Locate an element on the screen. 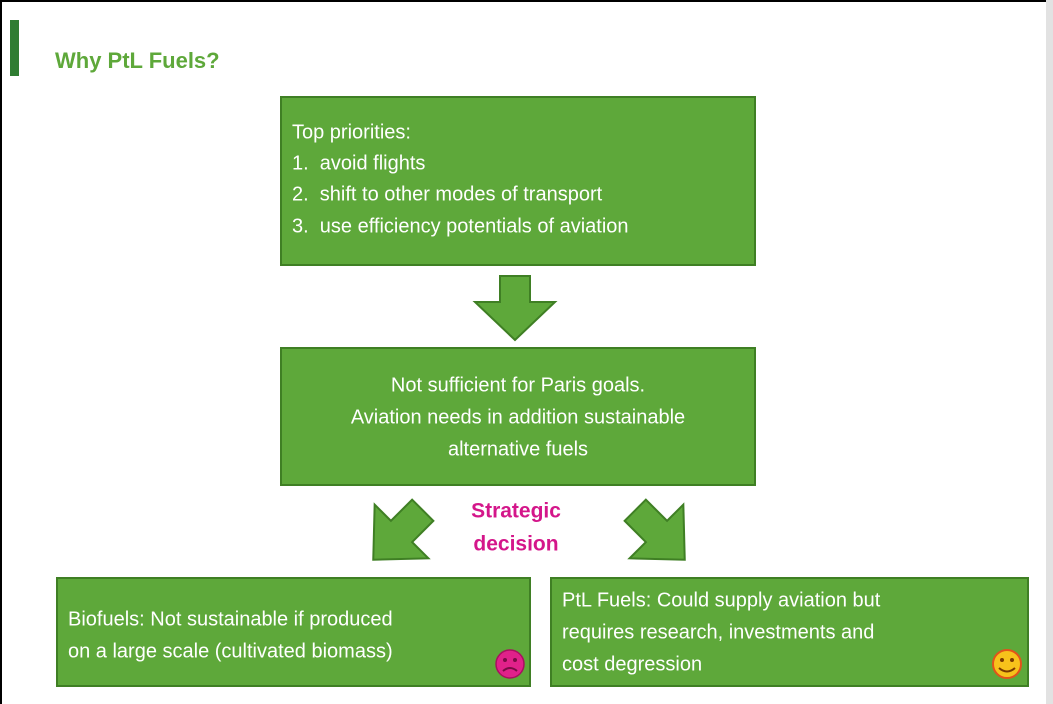 Image resolution: width=1053 pixels, height=704 pixels. sad-face is located at coordinates (510, 664).